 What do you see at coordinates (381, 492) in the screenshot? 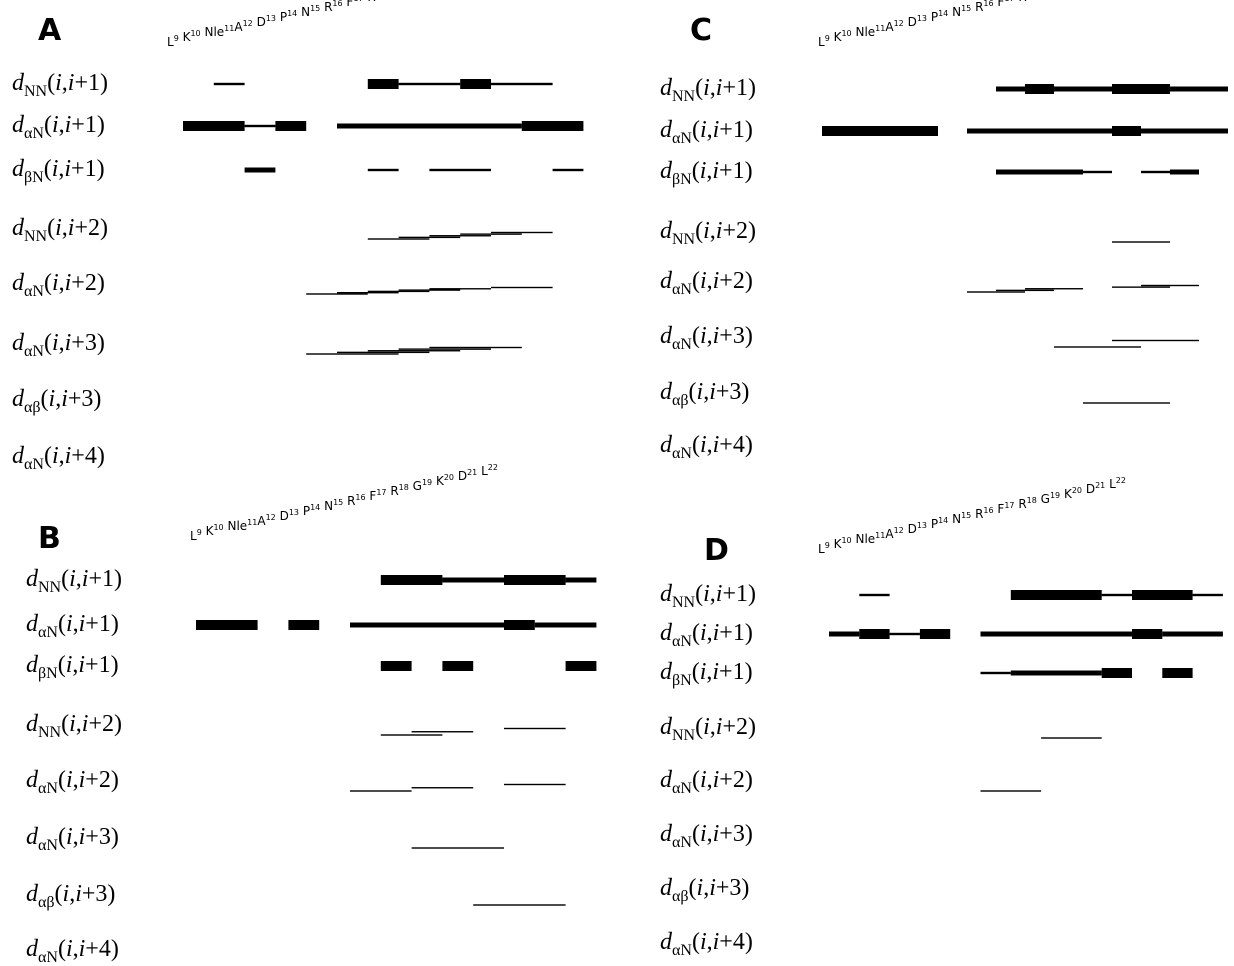
I see `residue-number: 17` at bounding box center [381, 492].